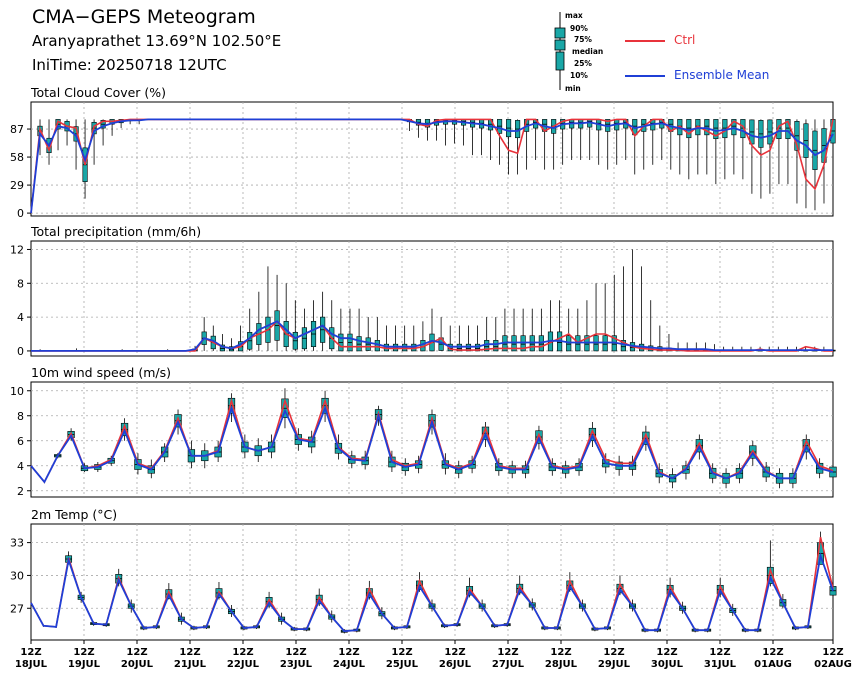 The image size is (860, 679). I want to click on x-date-label: 19JUL, so click(84, 664).